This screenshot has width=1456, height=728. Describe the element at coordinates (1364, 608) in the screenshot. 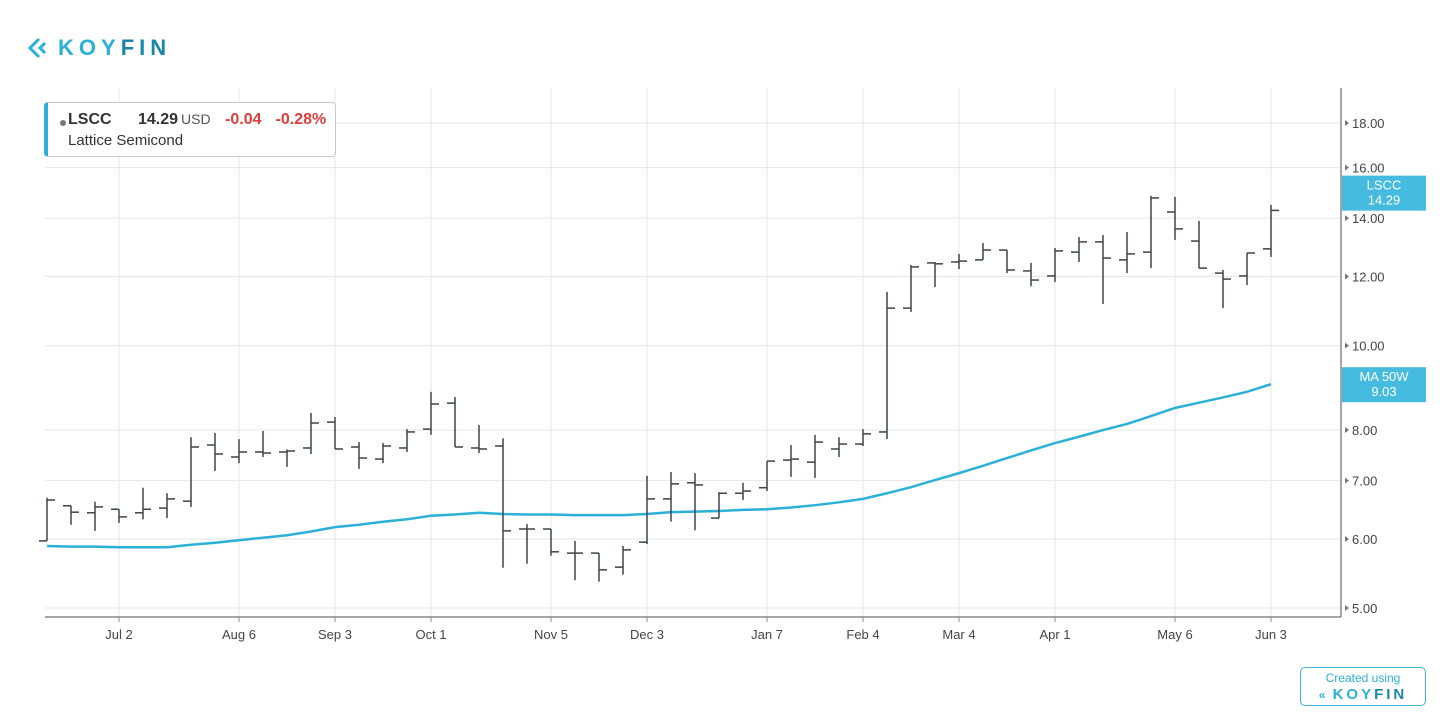

I see `y-tick-label: 5.00` at that location.